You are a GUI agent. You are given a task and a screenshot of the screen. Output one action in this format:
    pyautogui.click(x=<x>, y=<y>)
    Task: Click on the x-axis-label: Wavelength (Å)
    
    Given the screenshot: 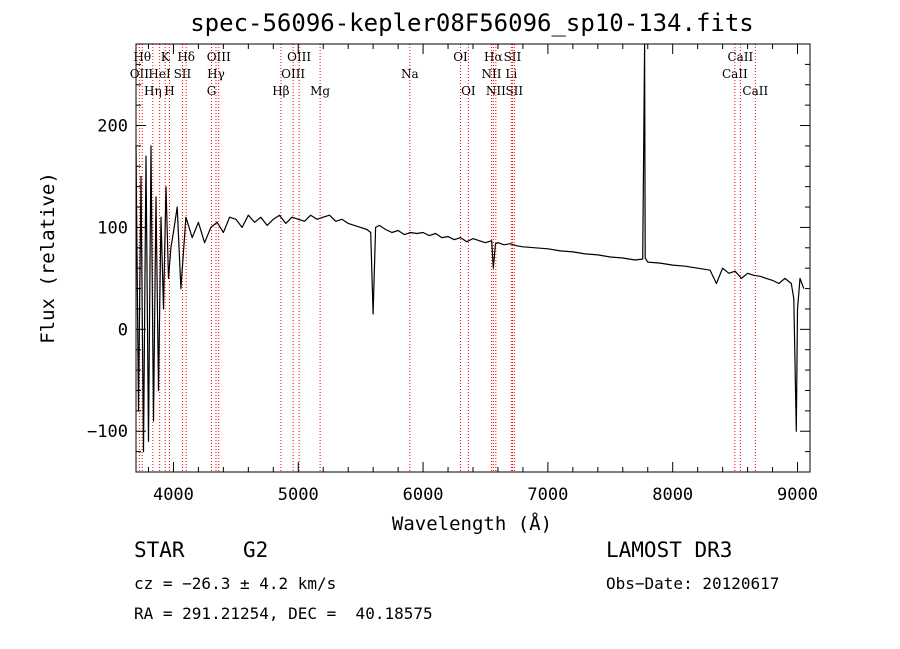 What is the action you would take?
    pyautogui.click(x=472, y=523)
    